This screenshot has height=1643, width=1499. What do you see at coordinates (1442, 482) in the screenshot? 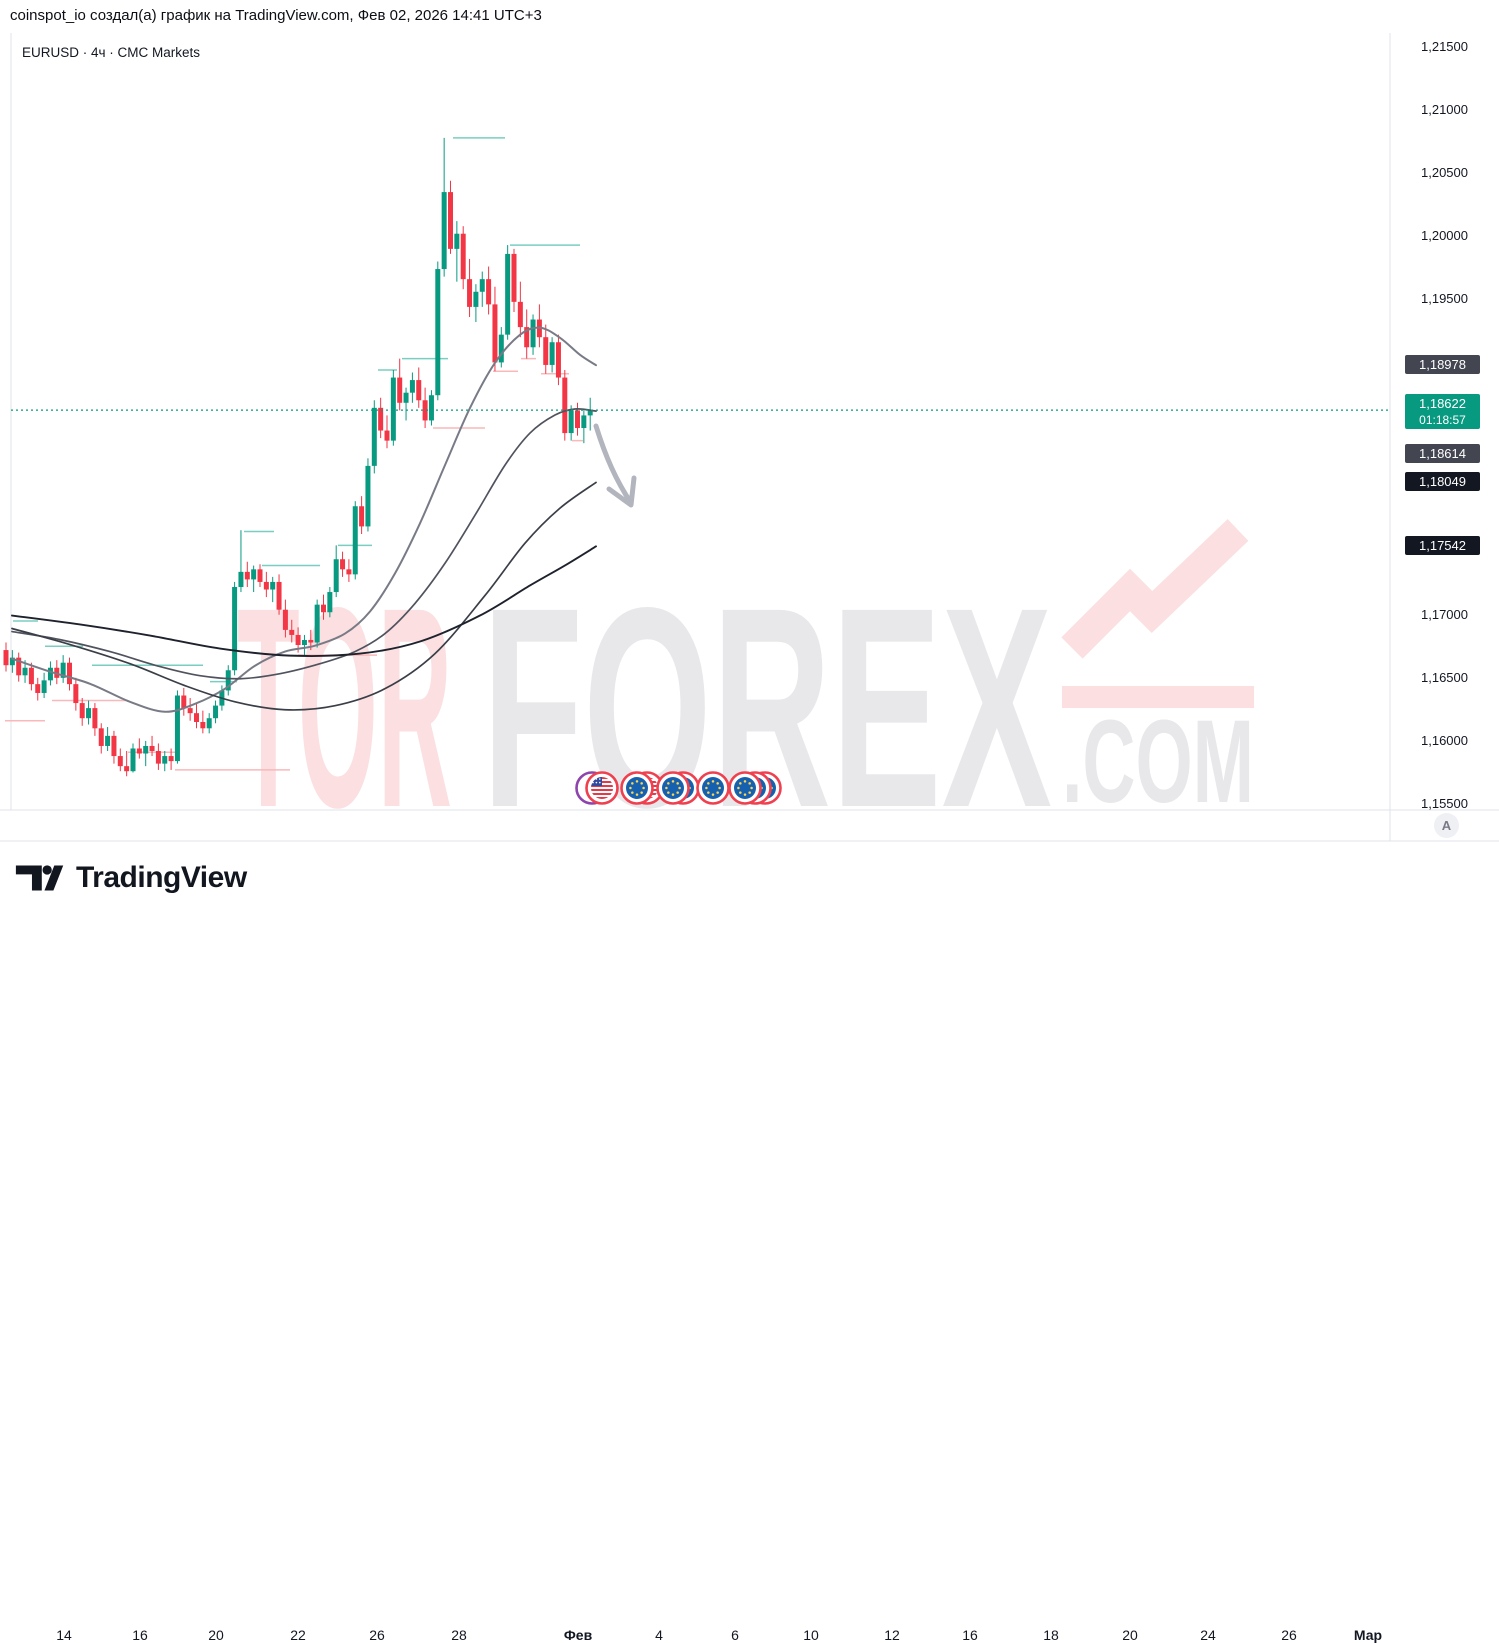
I see `indicator-price-badge: 1,18049` at bounding box center [1442, 482].